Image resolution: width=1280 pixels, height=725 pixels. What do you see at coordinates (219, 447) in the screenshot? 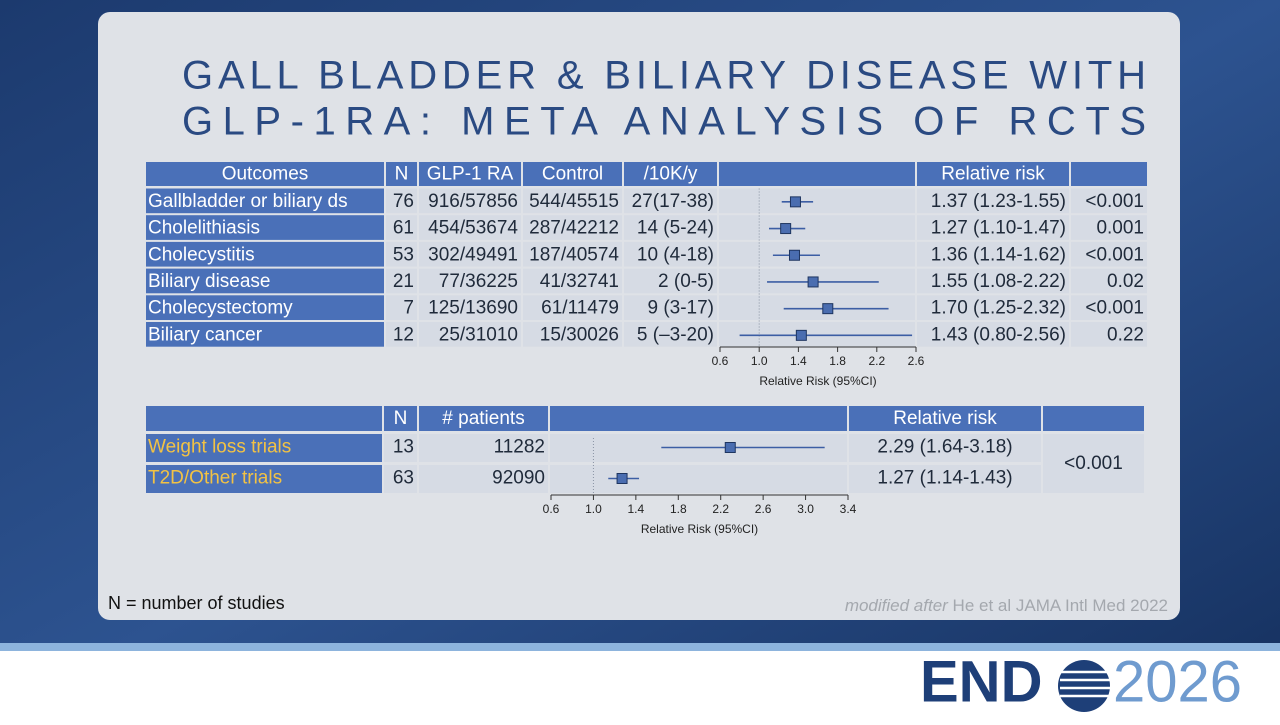
I see `row-label: Weight loss trials` at bounding box center [219, 447].